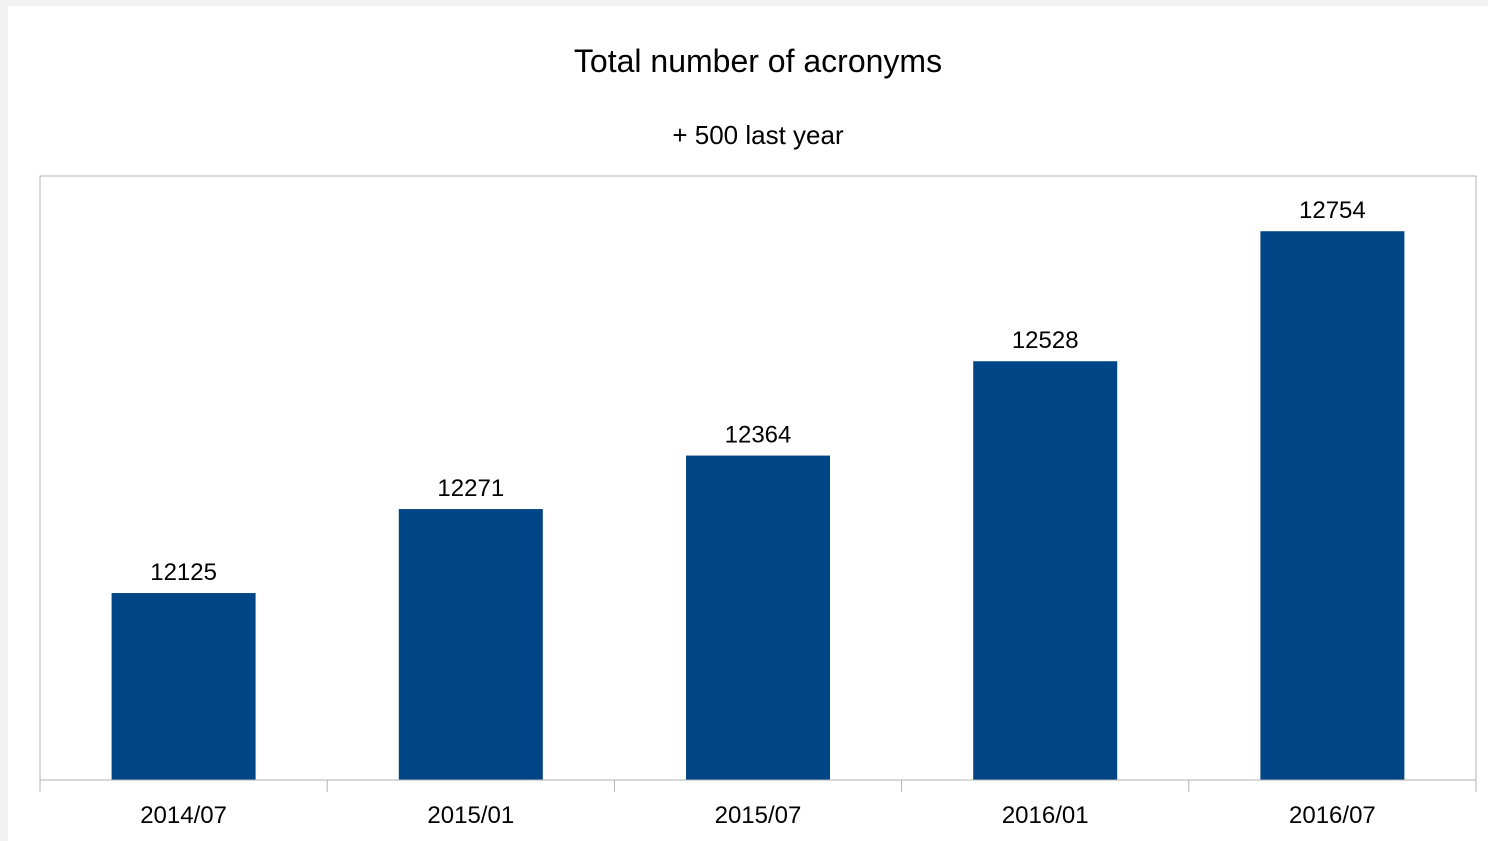 The height and width of the screenshot is (841, 1488). I want to click on chart-subtitle: + 500 last year, so click(758, 135).